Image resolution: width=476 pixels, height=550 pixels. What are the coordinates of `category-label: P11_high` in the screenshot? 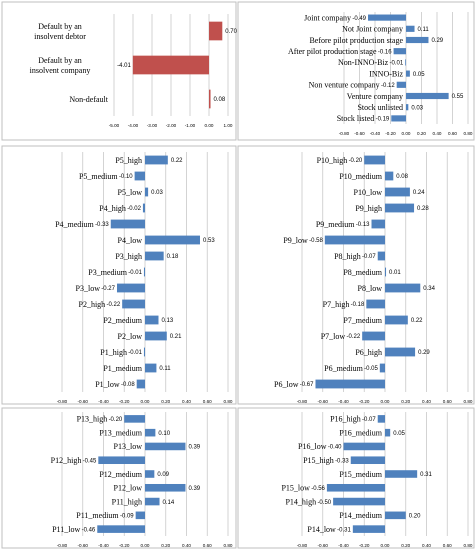 It's located at (127, 501).